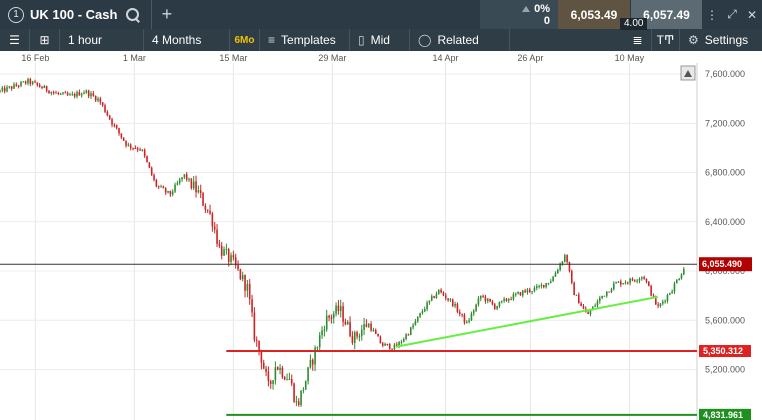 The image size is (762, 420). What do you see at coordinates (85, 40) in the screenshot?
I see `interval-label: 1 hour` at bounding box center [85, 40].